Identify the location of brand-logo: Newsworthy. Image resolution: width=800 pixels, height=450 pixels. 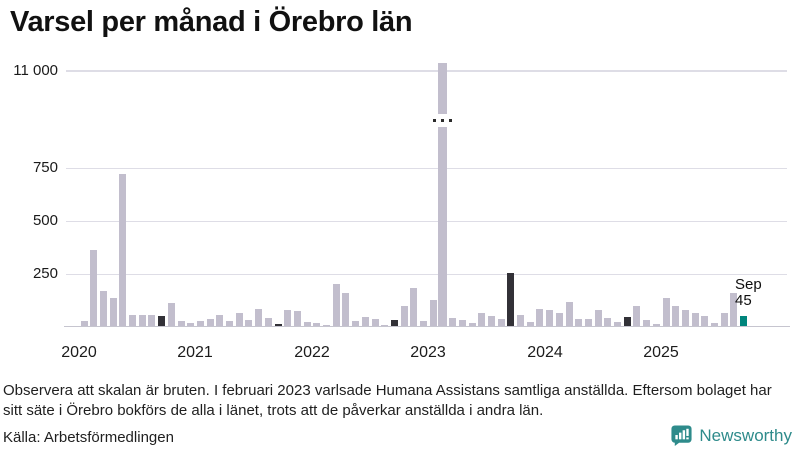
(731, 435).